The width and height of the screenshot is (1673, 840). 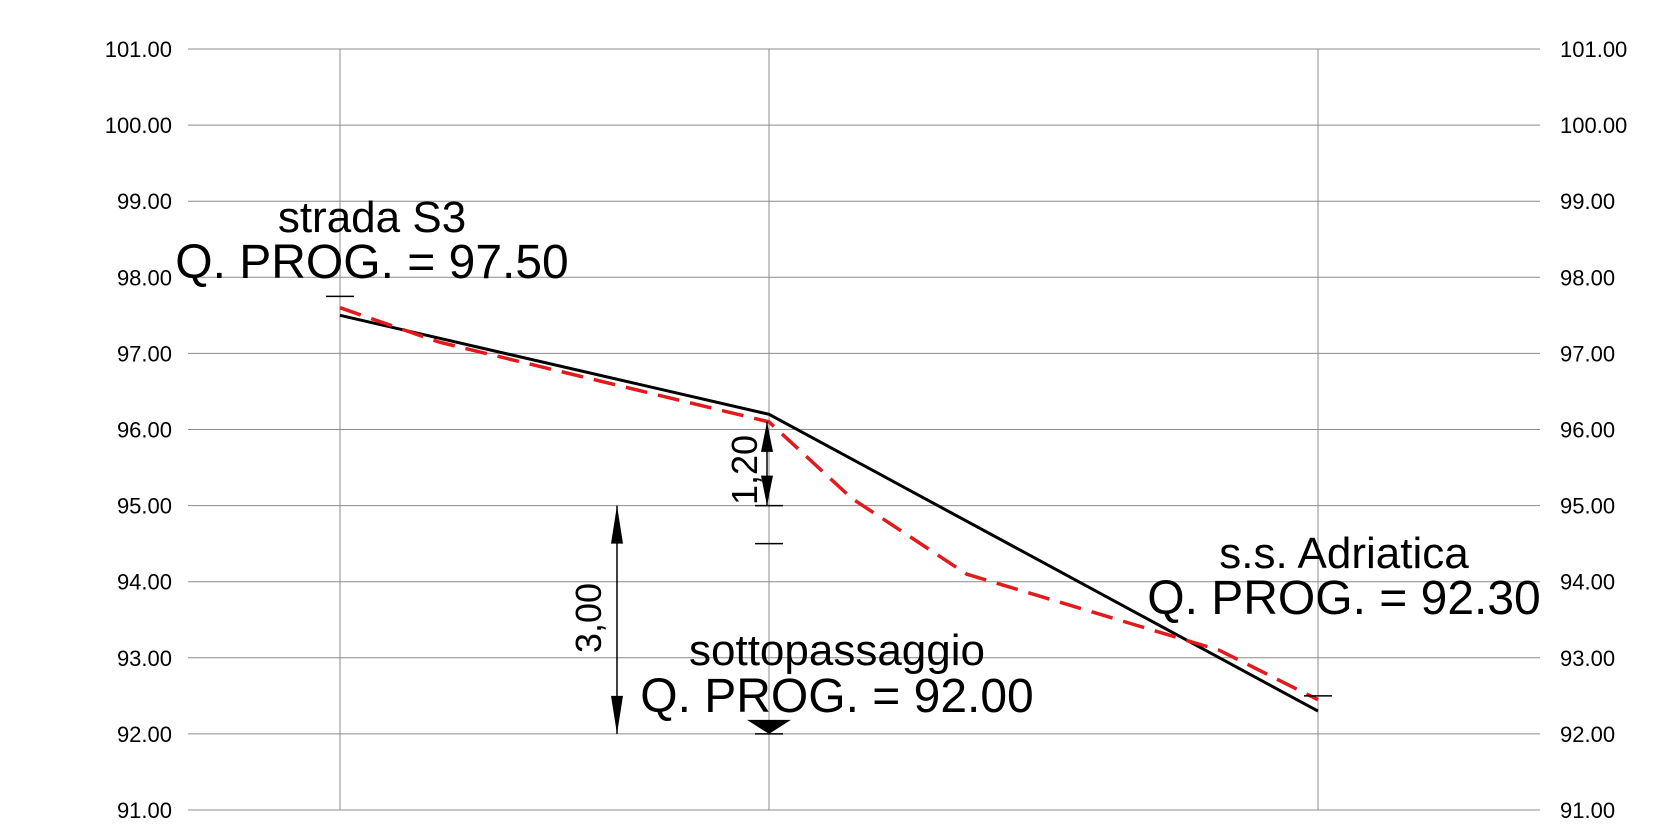 I want to click on y-tick-label-right: 97.00, so click(x=1587, y=353).